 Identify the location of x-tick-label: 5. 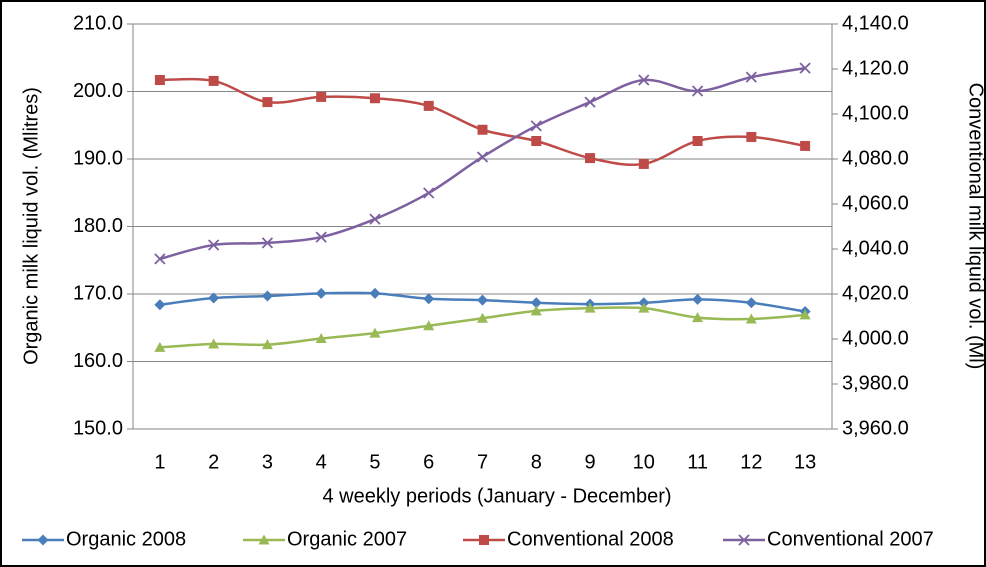
(374, 462).